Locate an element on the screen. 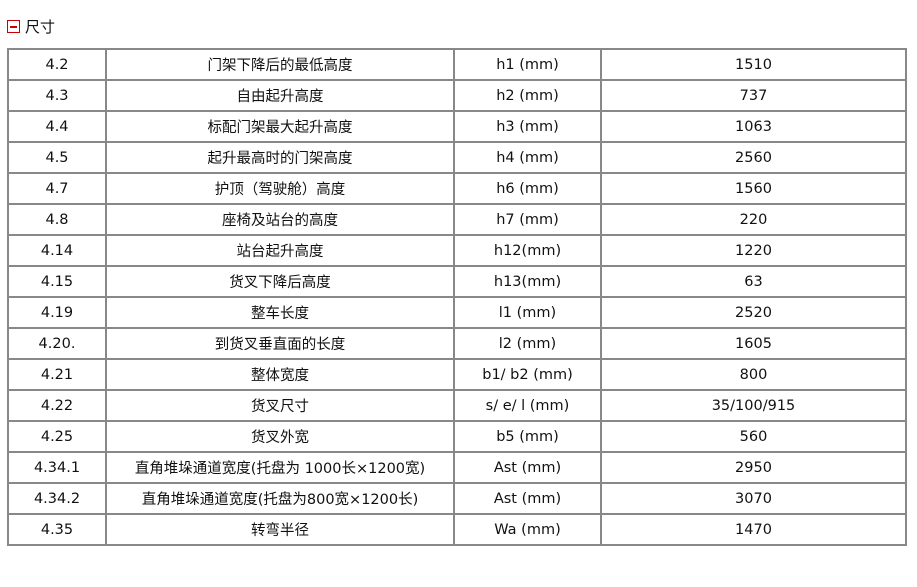 This screenshot has height=587, width=917. spec-name: 直角堆垛通道宽度(托盘为 1000长×1200宽) is located at coordinates (280, 467).